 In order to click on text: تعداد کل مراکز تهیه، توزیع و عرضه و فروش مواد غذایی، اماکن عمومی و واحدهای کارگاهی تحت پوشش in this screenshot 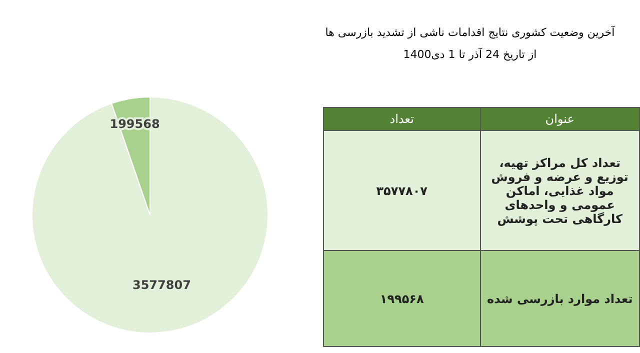, I will do `click(560, 190)`.